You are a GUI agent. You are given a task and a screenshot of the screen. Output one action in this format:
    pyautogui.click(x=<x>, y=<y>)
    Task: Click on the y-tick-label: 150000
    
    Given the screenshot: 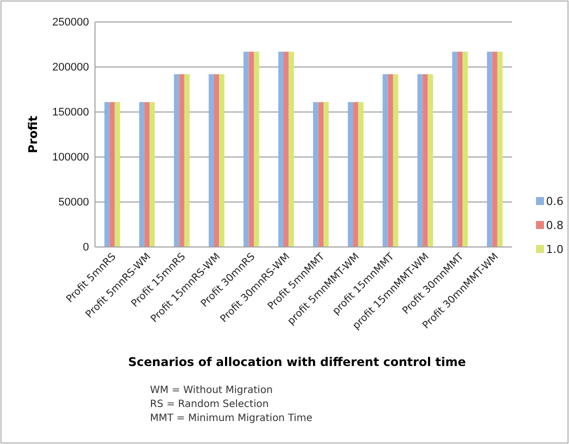 What is the action you would take?
    pyautogui.click(x=70, y=112)
    